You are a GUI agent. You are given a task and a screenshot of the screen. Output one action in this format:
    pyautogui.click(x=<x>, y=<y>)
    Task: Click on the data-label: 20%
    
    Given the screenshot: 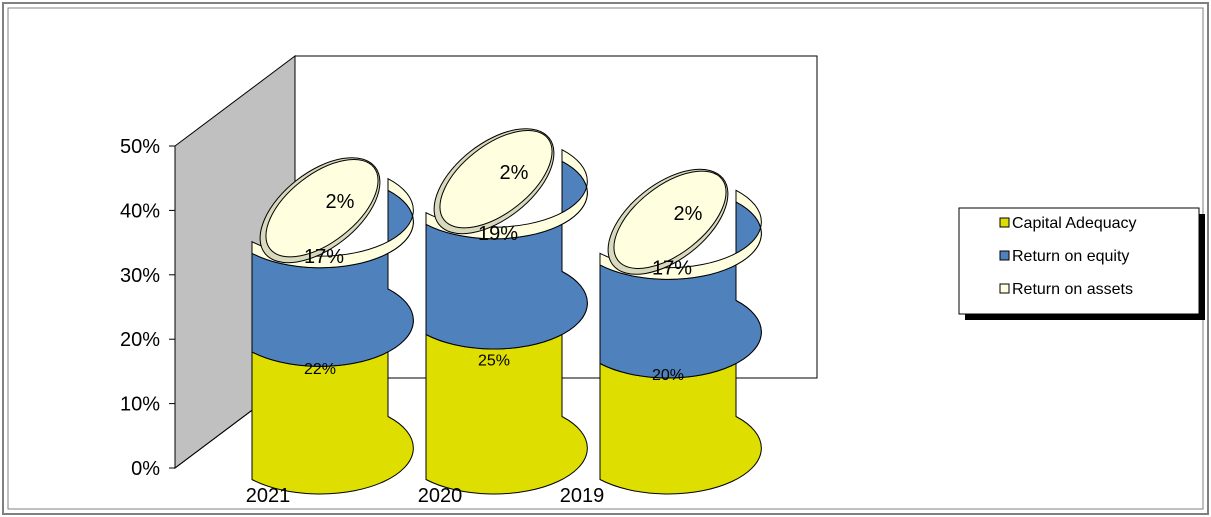 What is the action you would take?
    pyautogui.click(x=668, y=375)
    